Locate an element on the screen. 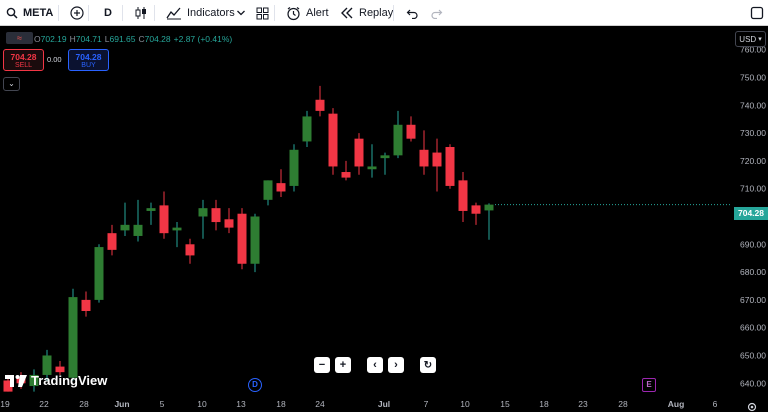 This screenshot has width=768, height=412. low-value: 691.65 is located at coordinates (122, 39).